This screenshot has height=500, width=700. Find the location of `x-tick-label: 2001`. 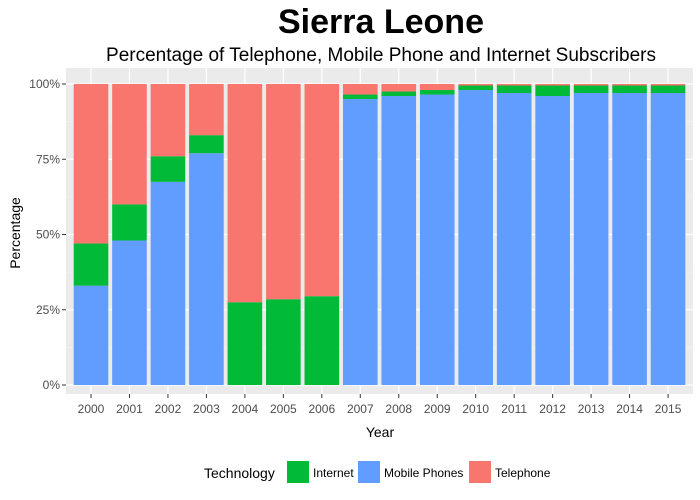

x-tick-label: 2001 is located at coordinates (129, 409).